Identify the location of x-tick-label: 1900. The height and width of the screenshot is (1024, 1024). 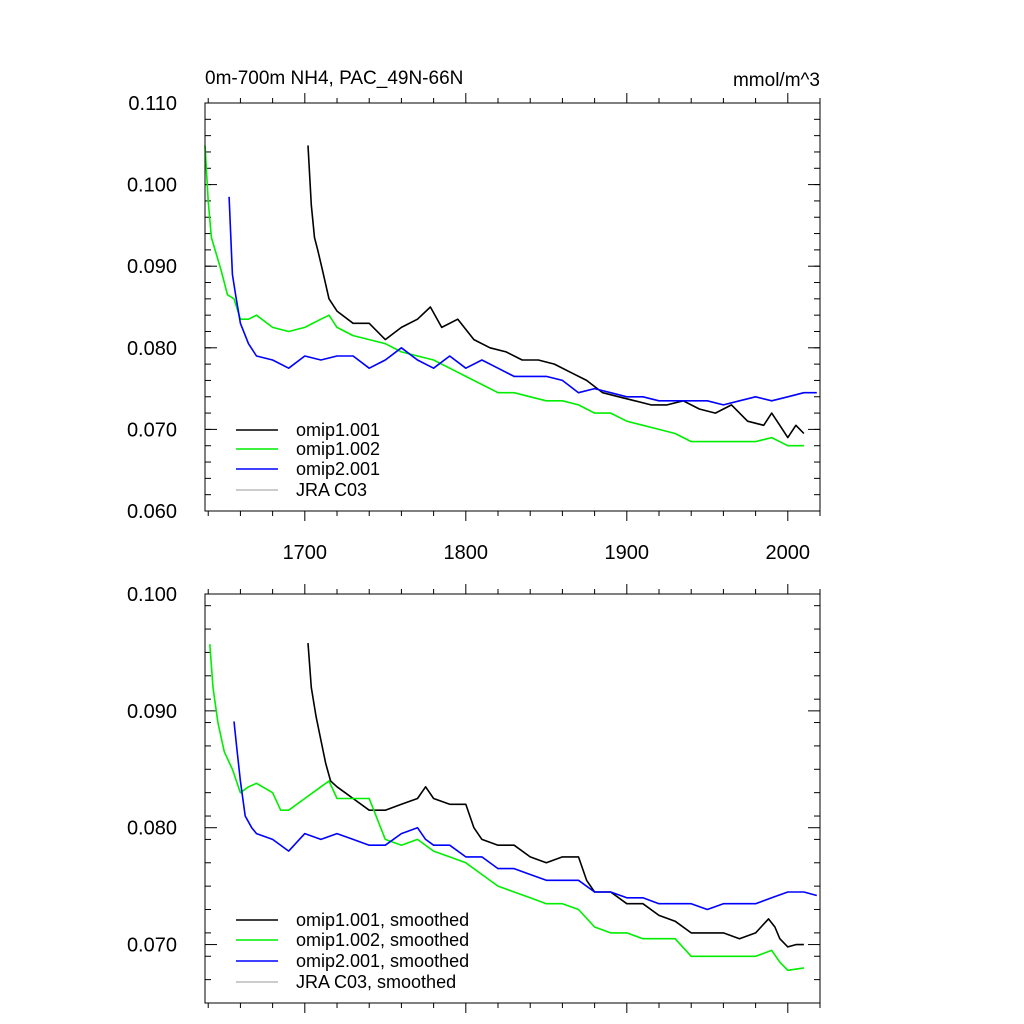
(627, 553).